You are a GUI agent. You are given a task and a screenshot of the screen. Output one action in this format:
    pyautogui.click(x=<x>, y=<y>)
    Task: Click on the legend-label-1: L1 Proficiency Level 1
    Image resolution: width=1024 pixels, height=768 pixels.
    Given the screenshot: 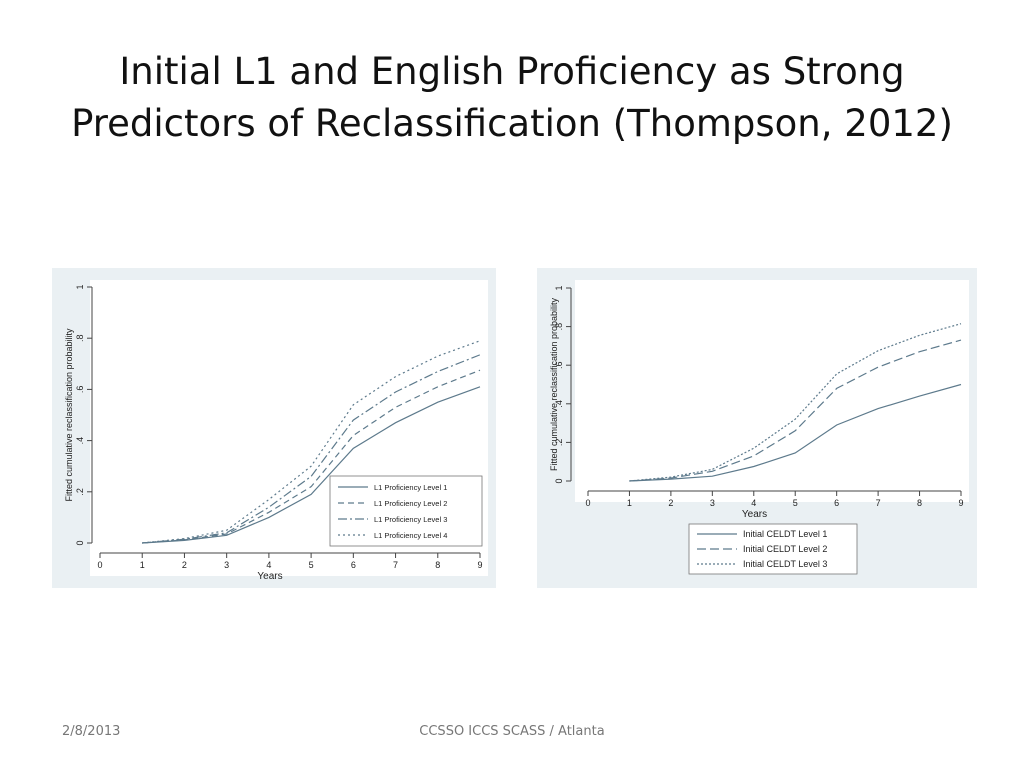 What is the action you would take?
    pyautogui.click(x=410, y=487)
    